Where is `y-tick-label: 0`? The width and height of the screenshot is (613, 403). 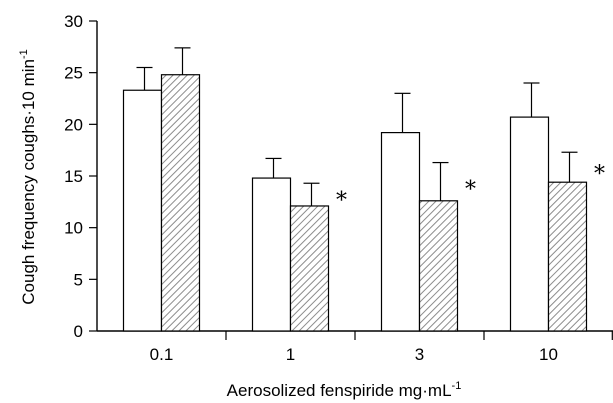 y-tick-label: 0 is located at coordinates (78, 331).